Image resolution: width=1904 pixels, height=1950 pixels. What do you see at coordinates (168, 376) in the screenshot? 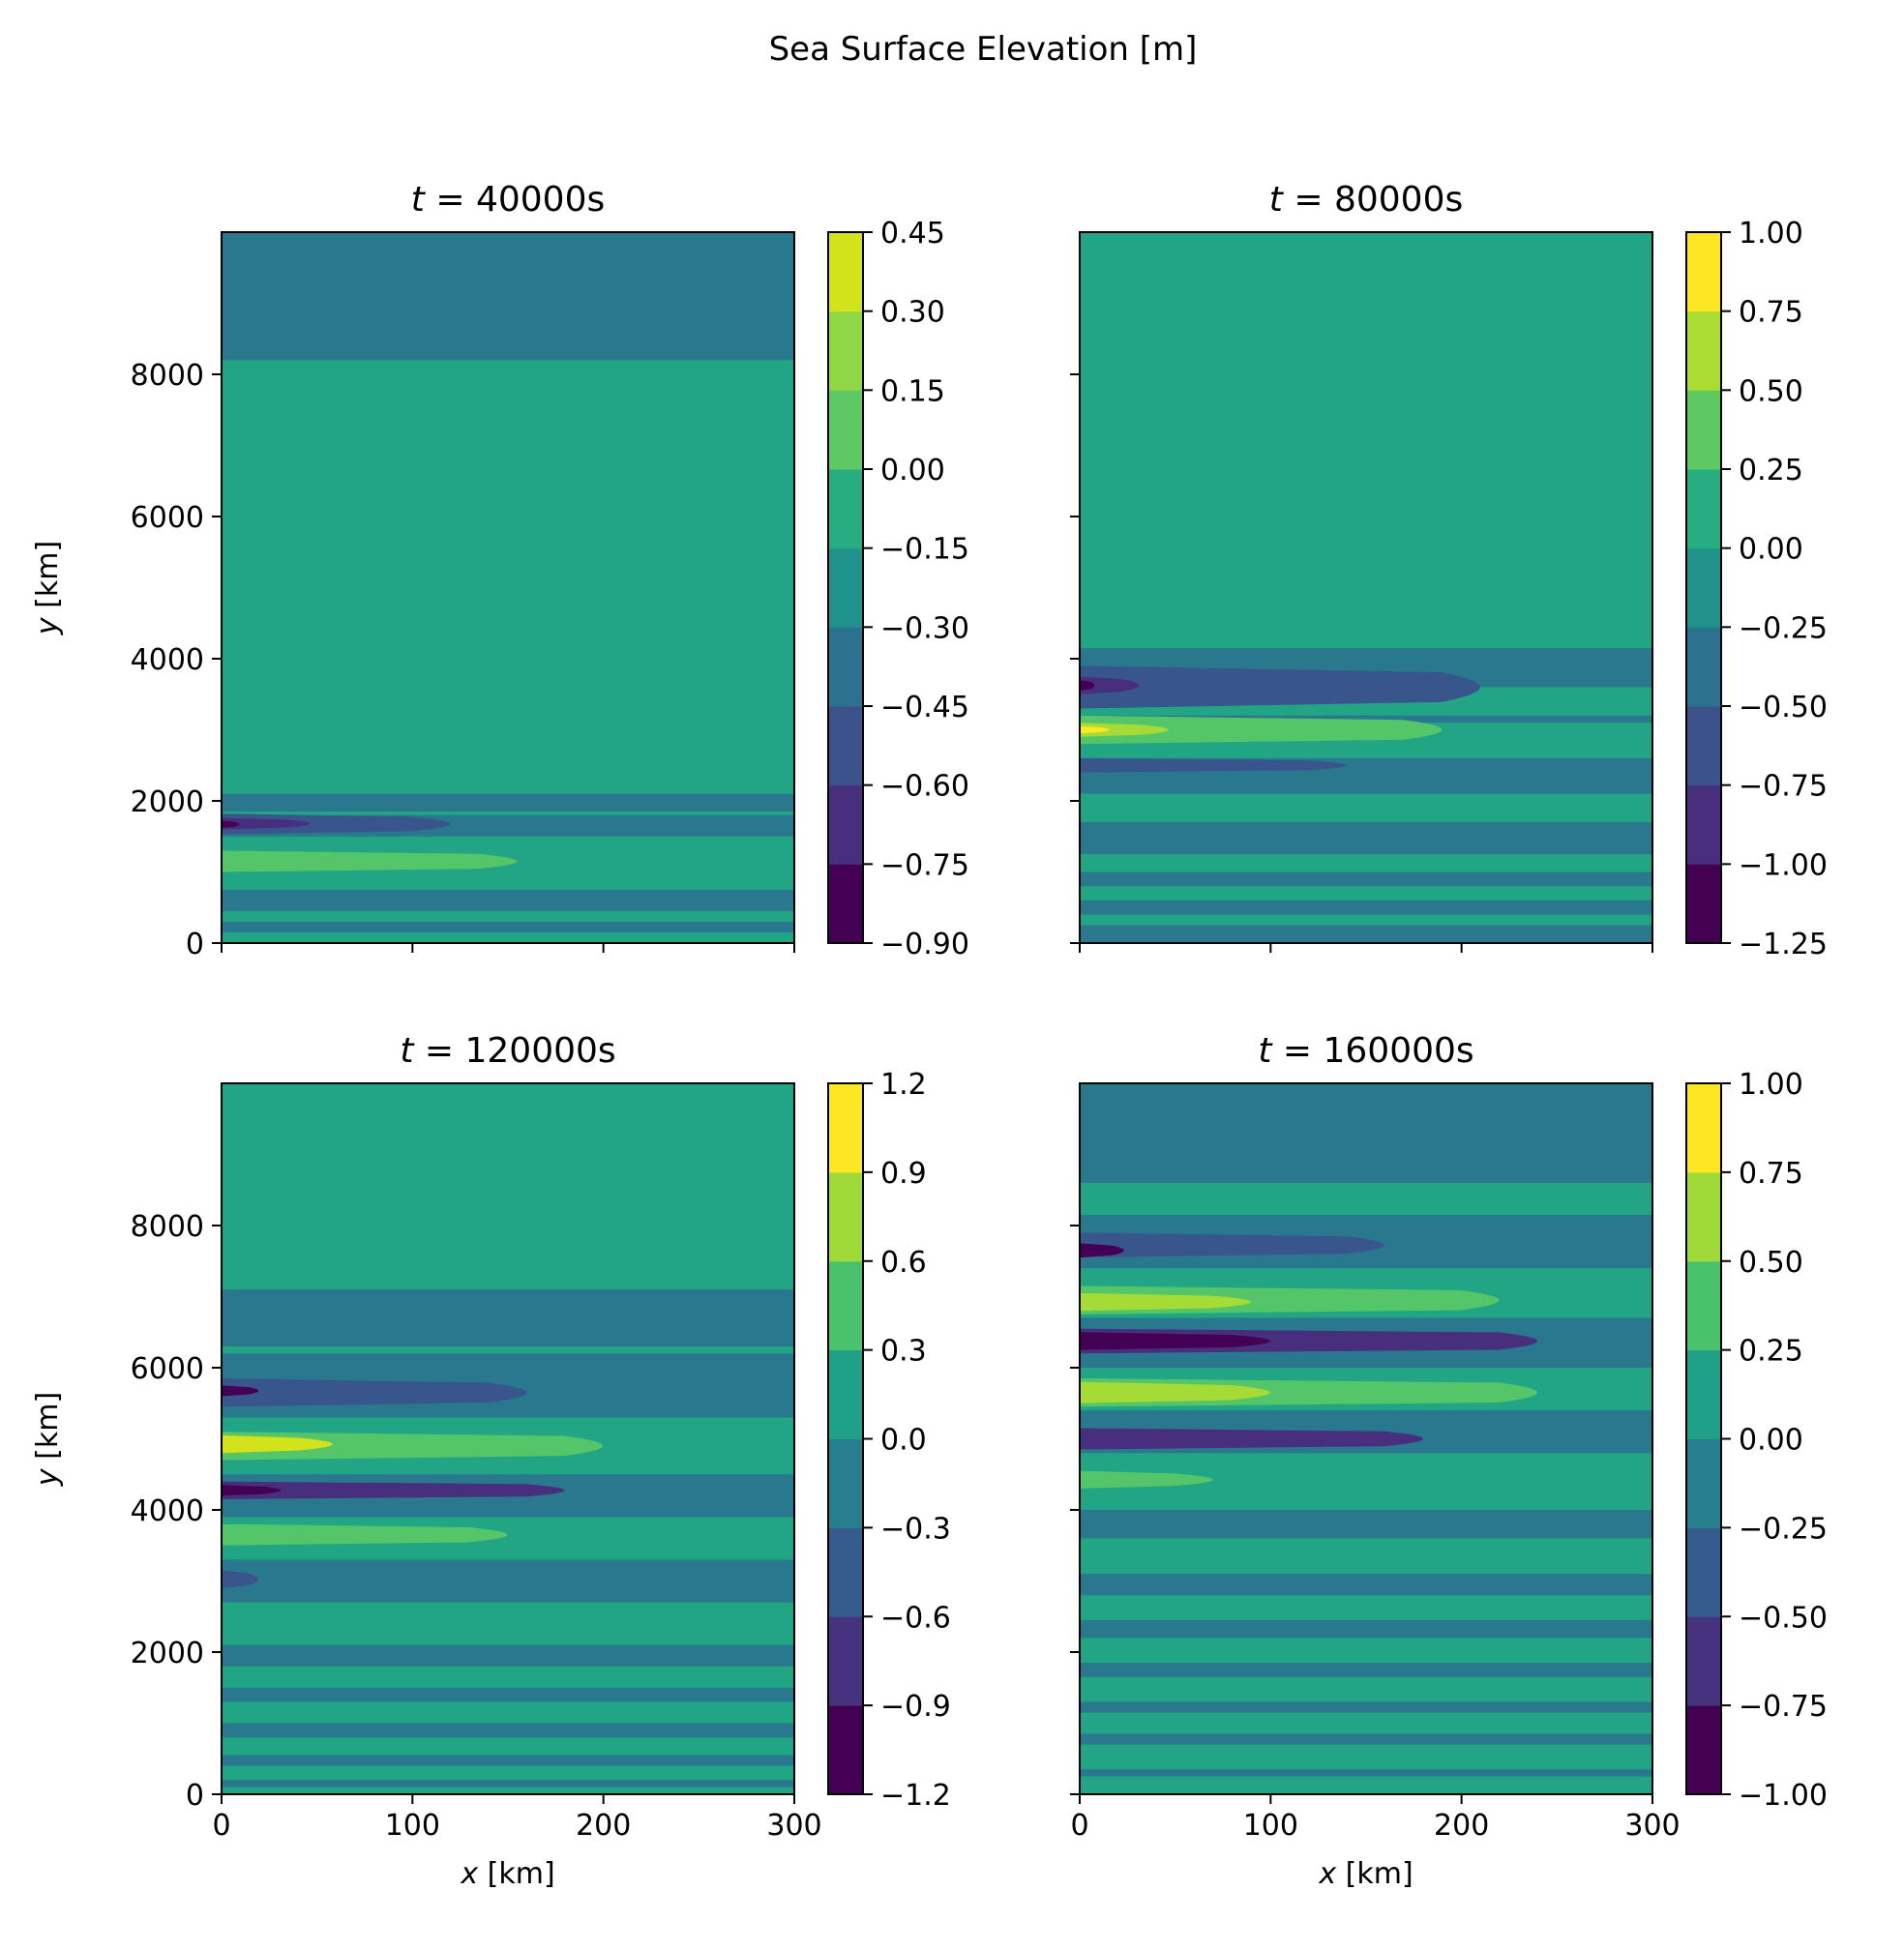
I see `y-tick-label: 8000` at bounding box center [168, 376].